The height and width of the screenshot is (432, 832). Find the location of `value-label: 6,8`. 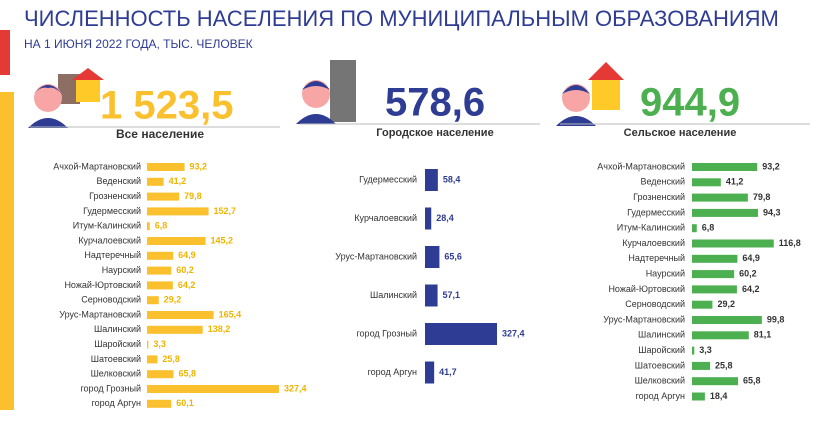

value-label: 6,8 is located at coordinates (708, 228).